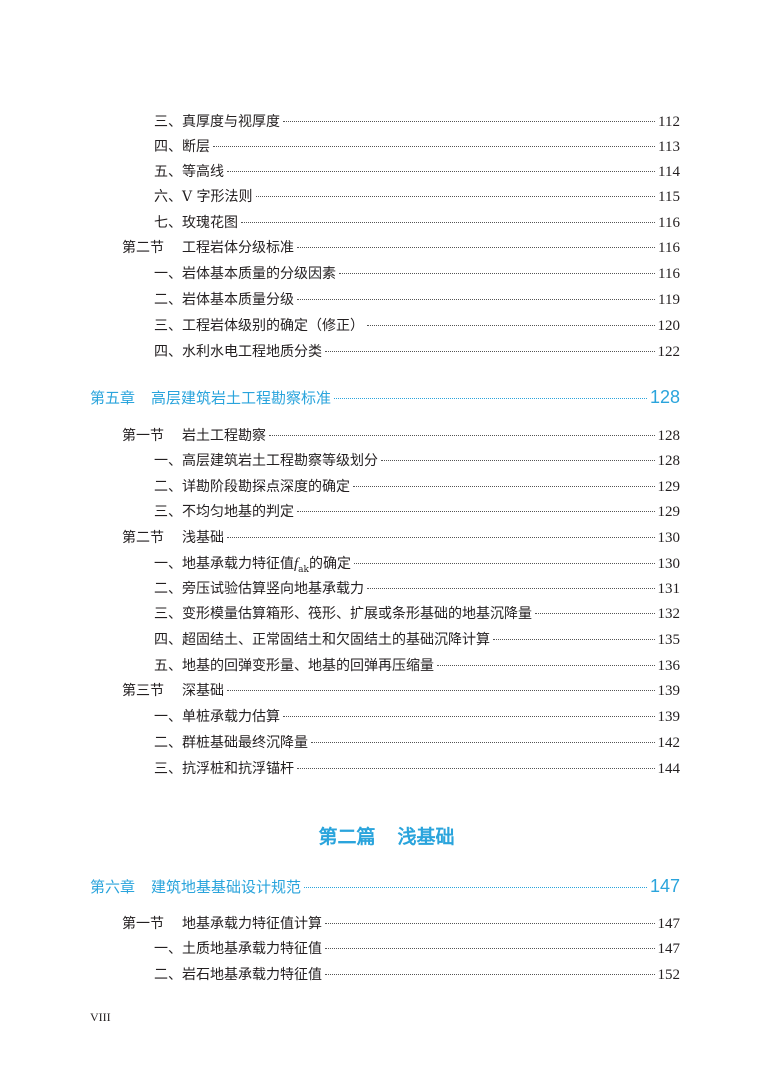  I want to click on entry-title: 二、旁压试验估算竖向地基承载力, so click(259, 589).